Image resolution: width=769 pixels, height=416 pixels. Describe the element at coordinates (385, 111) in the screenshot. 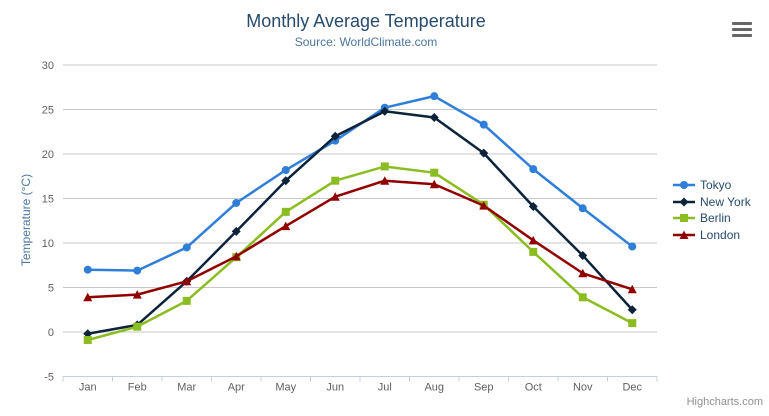

I see `point-new-york-jul` at that location.